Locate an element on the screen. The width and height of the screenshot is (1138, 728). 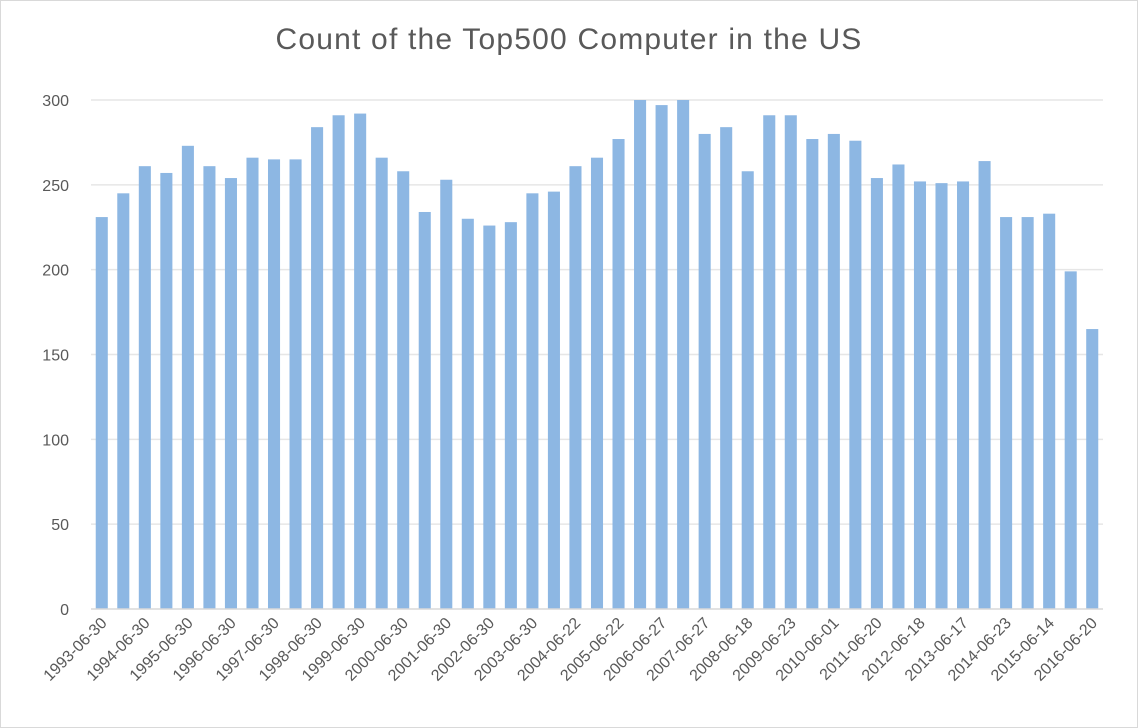
y-tick-label: 300 is located at coordinates (55, 101).